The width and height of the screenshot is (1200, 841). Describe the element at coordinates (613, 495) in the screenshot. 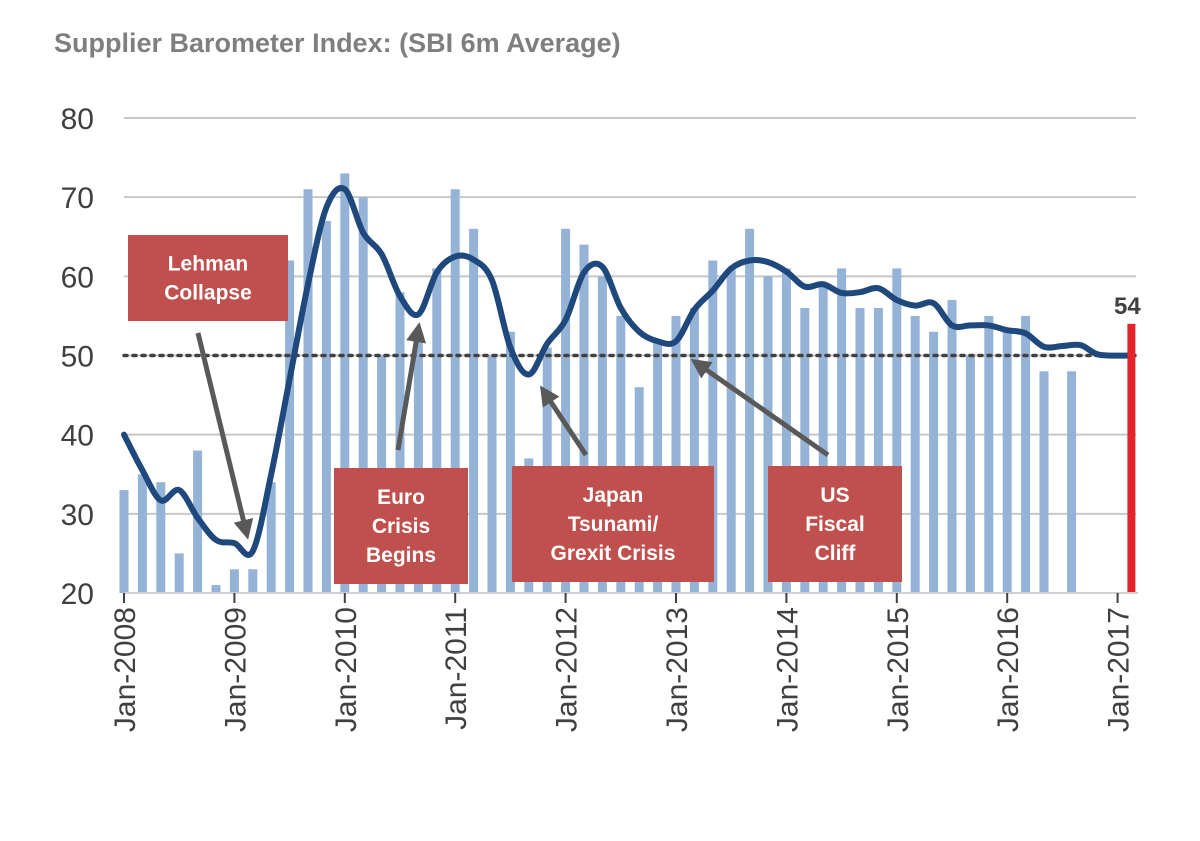

I see `annotation-text: Japan` at that location.